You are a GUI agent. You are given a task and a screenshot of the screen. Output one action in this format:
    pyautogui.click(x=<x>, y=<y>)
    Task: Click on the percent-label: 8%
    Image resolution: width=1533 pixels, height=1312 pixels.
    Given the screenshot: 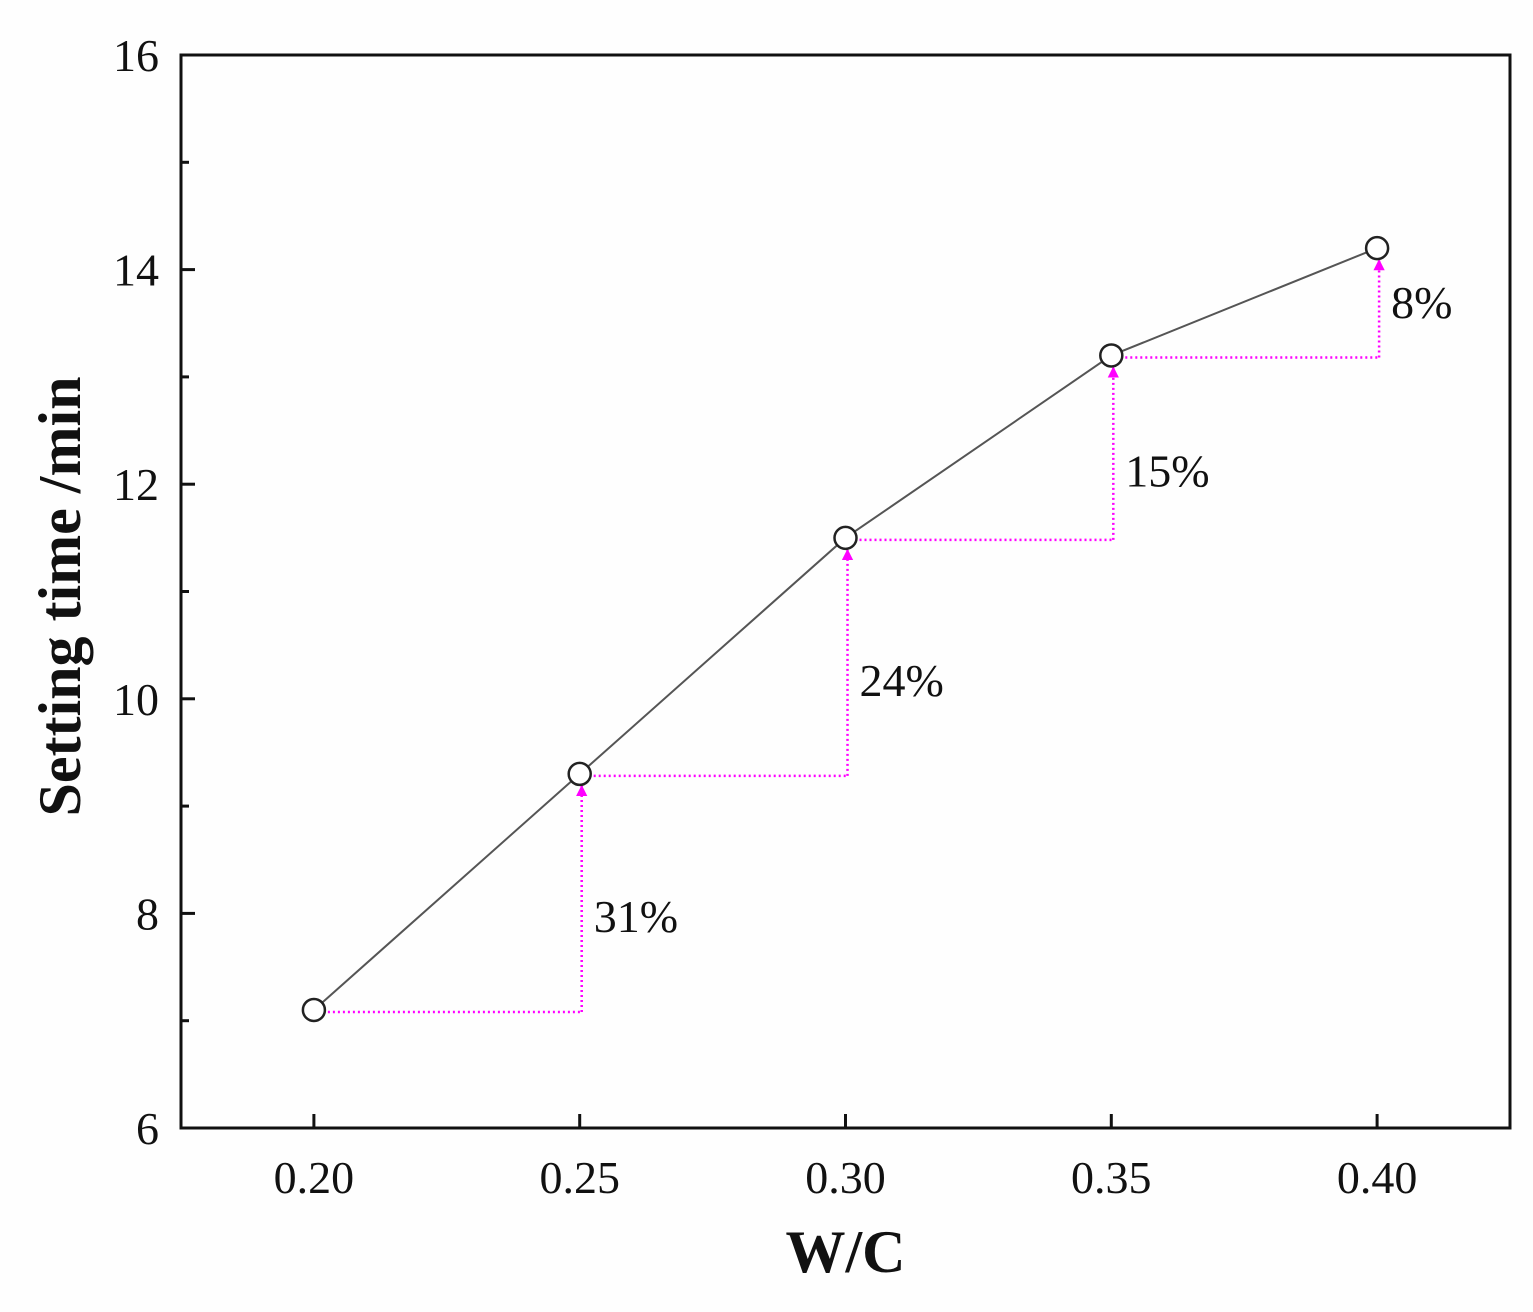 What is the action you would take?
    pyautogui.click(x=1421, y=302)
    